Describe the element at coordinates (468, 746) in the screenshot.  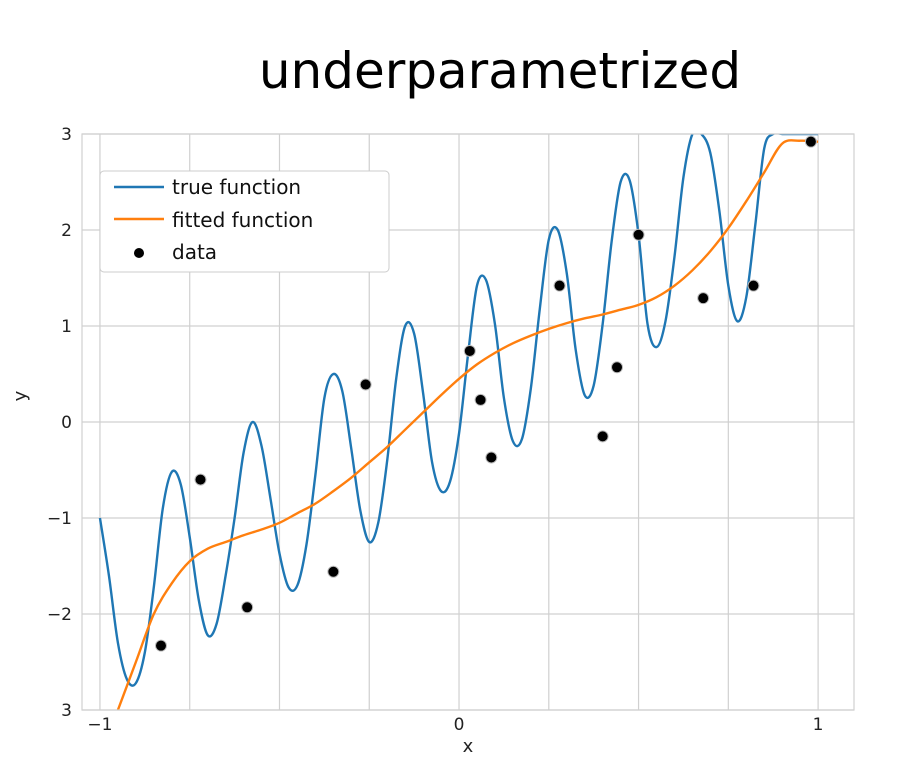
I see `x-axis-label: x` at that location.